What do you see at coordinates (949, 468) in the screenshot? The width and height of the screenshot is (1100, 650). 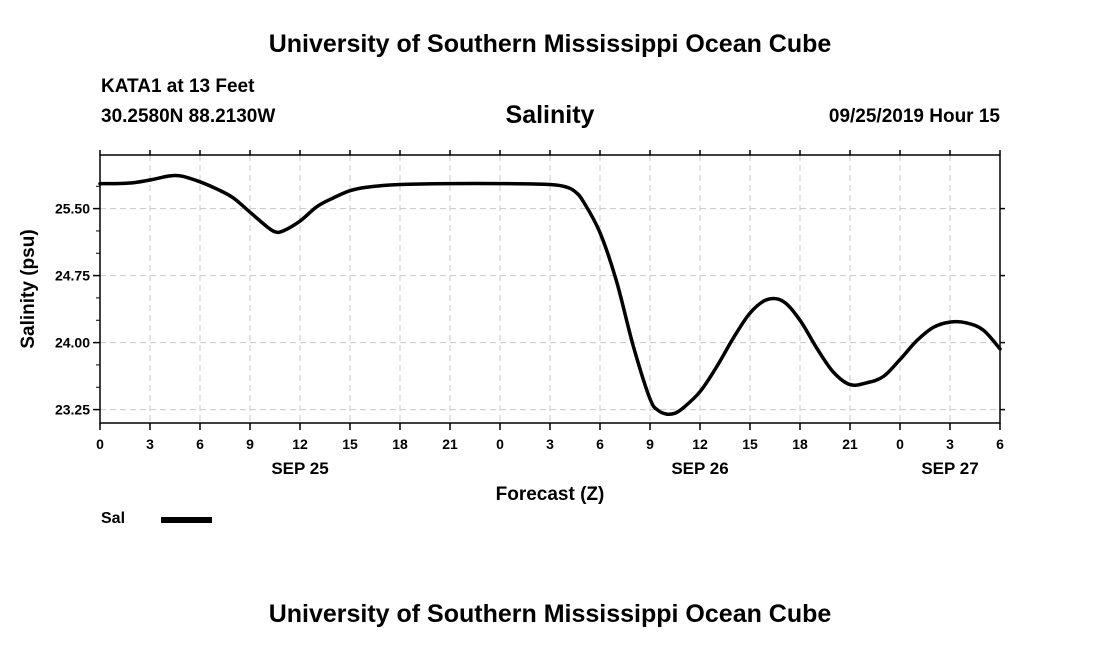 I see `x-date-label: SEP 27` at bounding box center [949, 468].